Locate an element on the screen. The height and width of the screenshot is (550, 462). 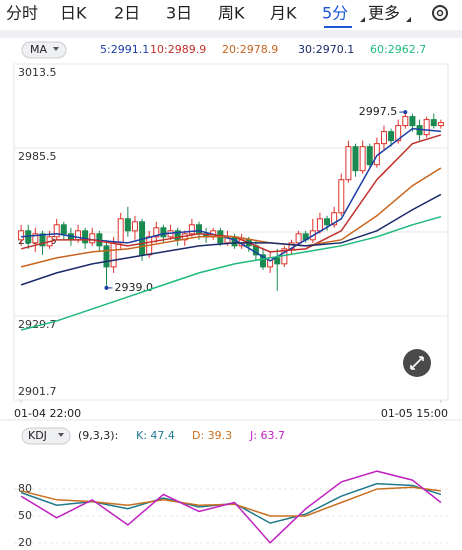
legend-entry: K: 47.4 is located at coordinates (155, 435).